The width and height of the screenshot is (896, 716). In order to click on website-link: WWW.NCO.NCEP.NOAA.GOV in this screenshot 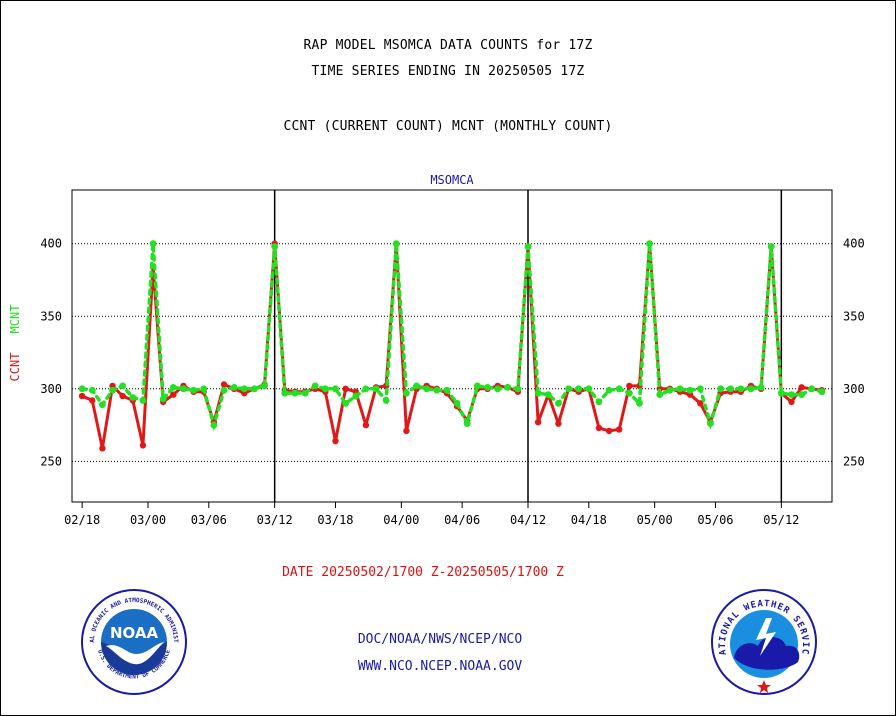, I will do `click(440, 666)`.